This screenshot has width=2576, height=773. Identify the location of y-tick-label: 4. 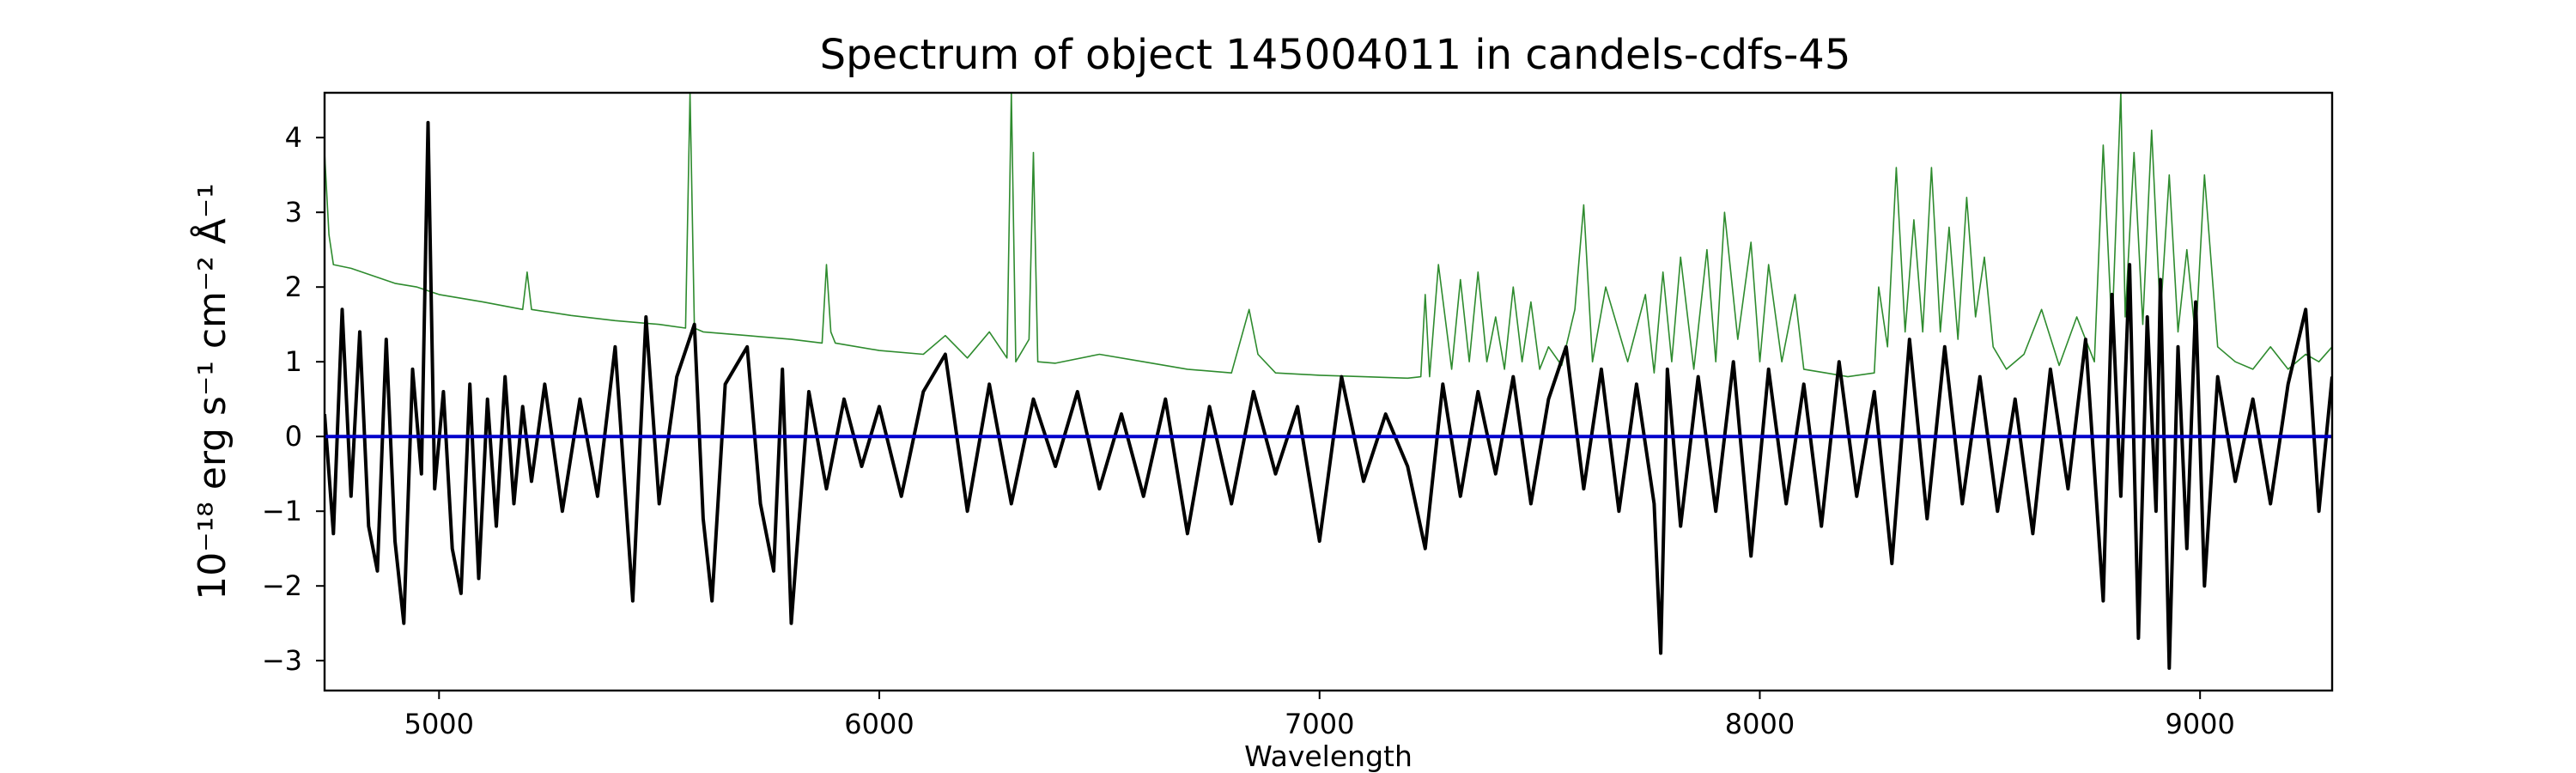
(293, 137).